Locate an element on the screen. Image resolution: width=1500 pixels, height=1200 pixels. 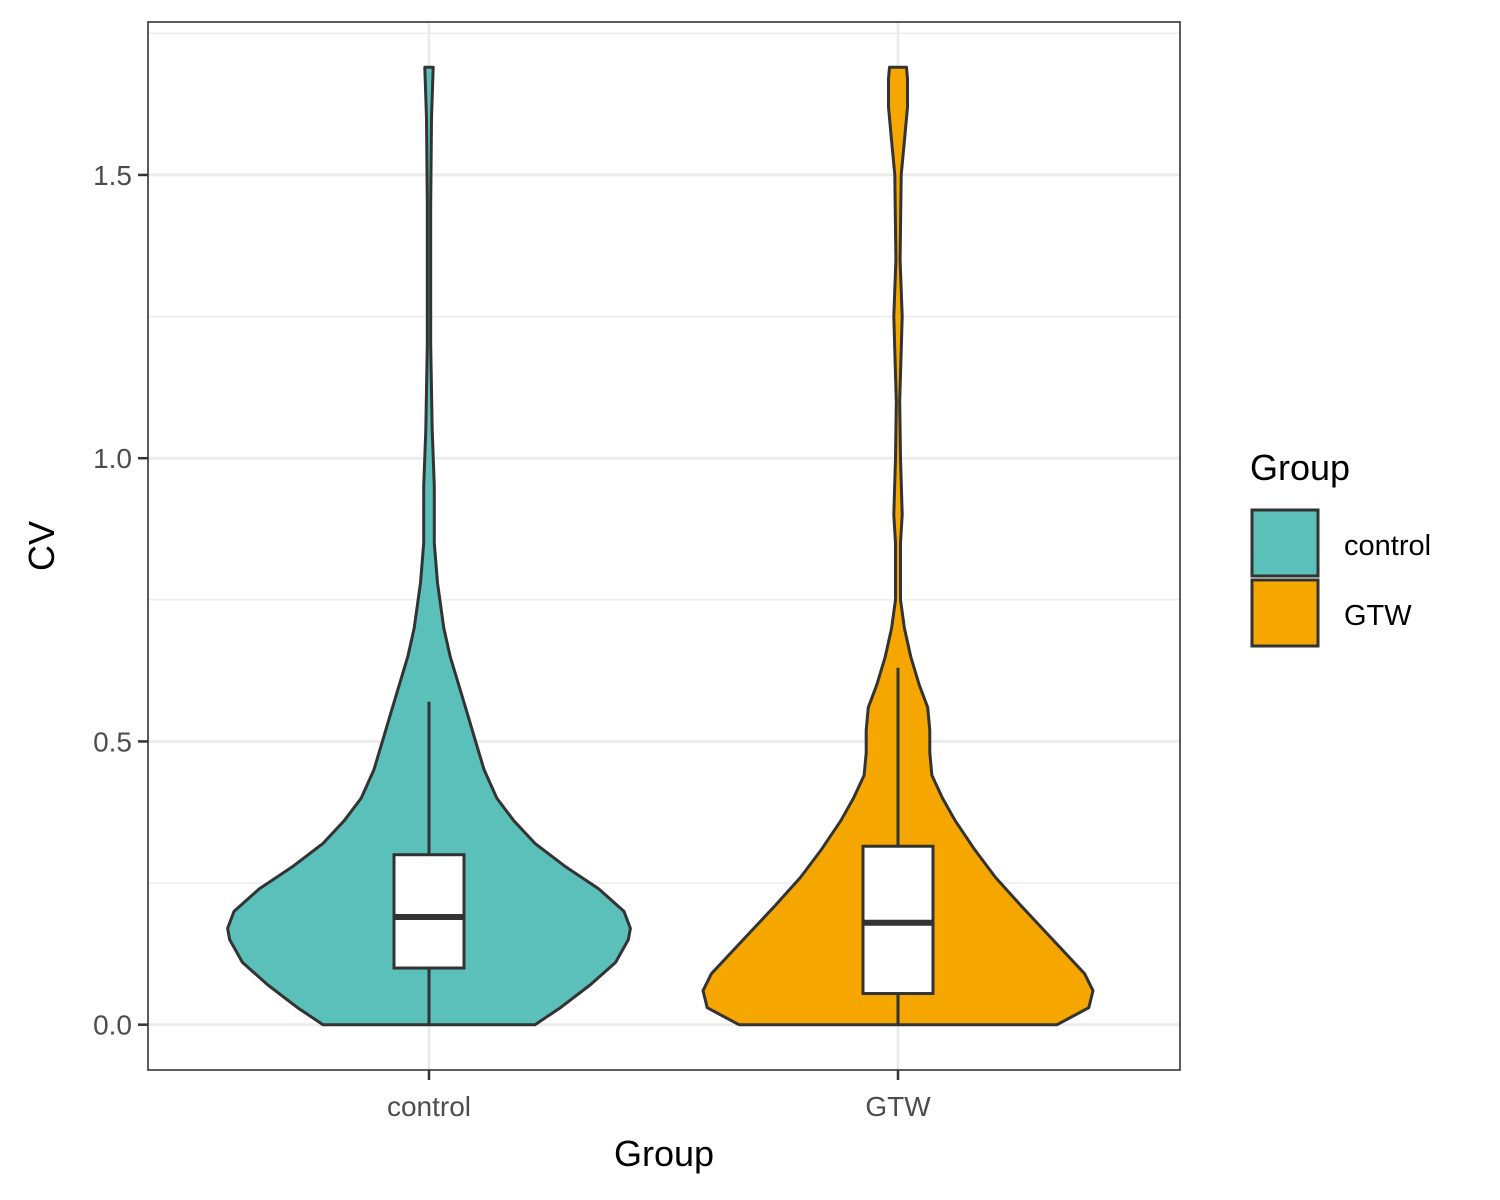
y-tick-label: 1.0 is located at coordinates (112, 458).